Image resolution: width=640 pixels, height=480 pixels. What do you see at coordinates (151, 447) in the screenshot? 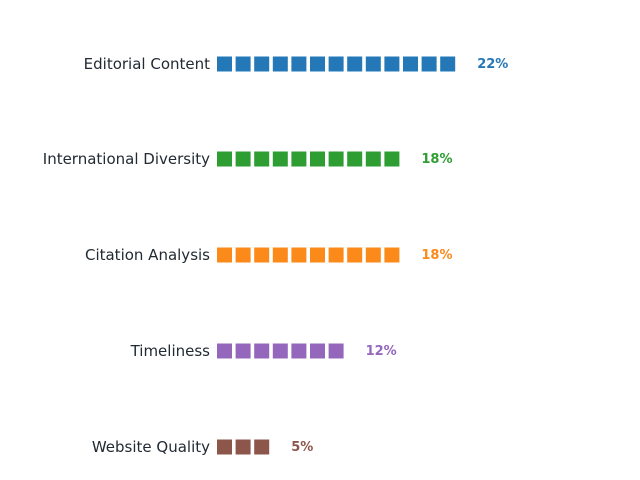
I see `category-label-website-quality: Website Quality` at bounding box center [151, 447].